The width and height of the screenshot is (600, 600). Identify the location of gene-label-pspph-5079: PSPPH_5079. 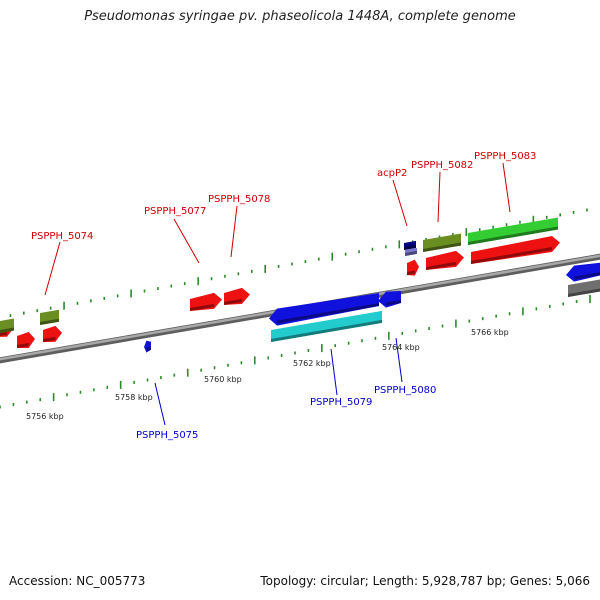
(341, 402).